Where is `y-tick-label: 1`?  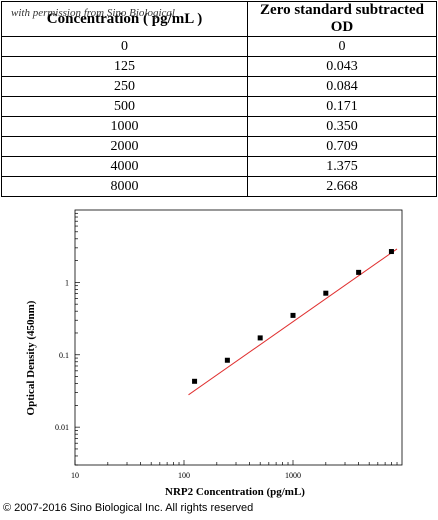 y-tick-label: 1 is located at coordinates (67, 282).